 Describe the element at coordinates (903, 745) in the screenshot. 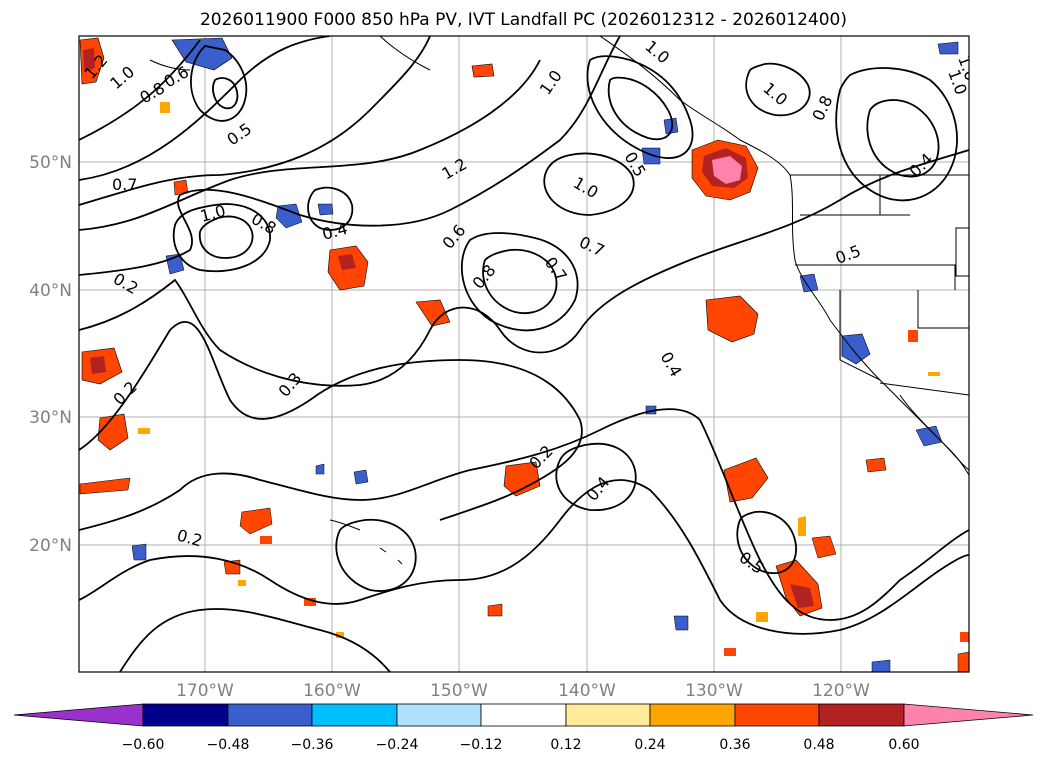

I see `colorbar-tick-label: 0.60` at that location.